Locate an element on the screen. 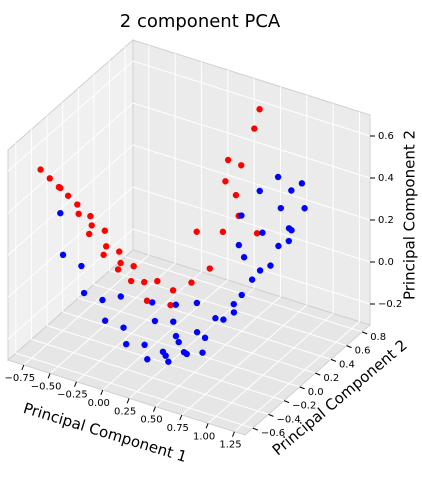 This screenshot has height=489, width=422. z-tick-label: 0.2 is located at coordinates (386, 220).